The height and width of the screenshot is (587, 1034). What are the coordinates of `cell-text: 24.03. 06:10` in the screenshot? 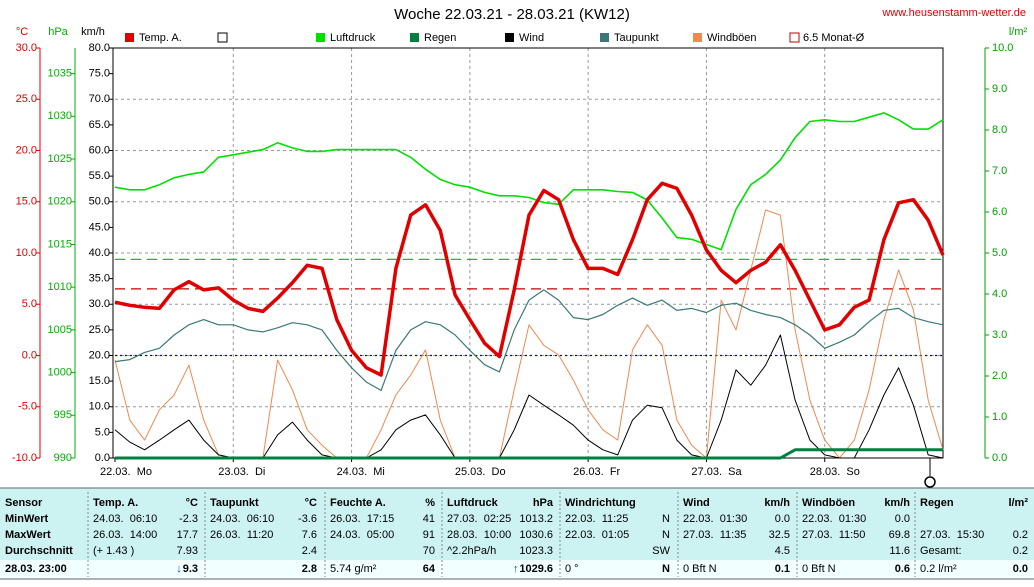 It's located at (125, 519).